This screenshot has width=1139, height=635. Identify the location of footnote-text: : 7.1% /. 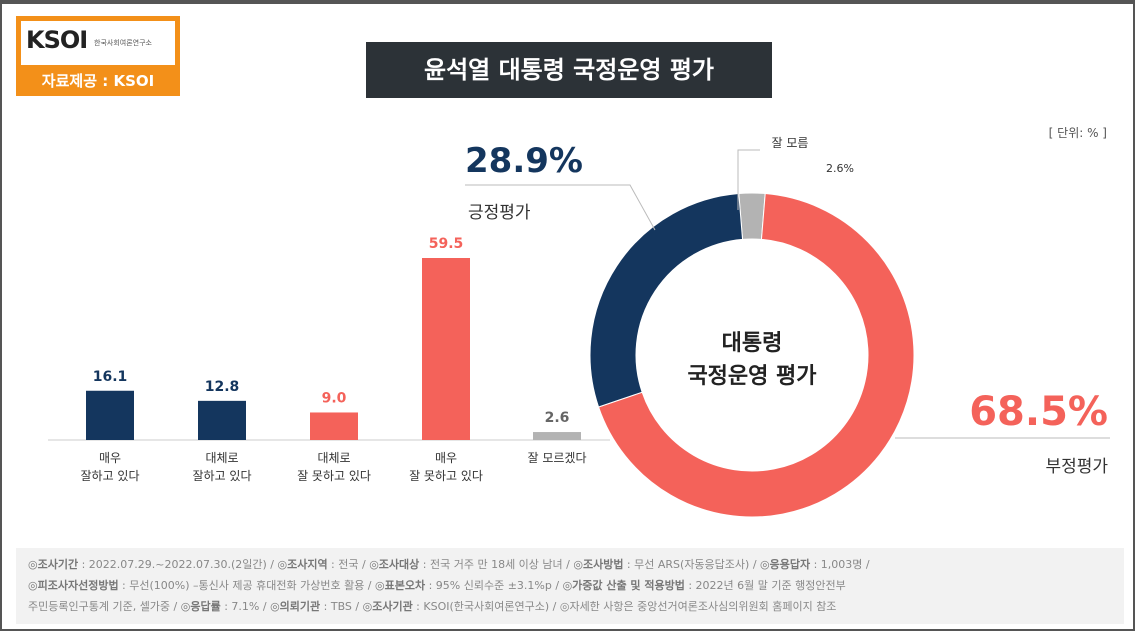
(245, 606).